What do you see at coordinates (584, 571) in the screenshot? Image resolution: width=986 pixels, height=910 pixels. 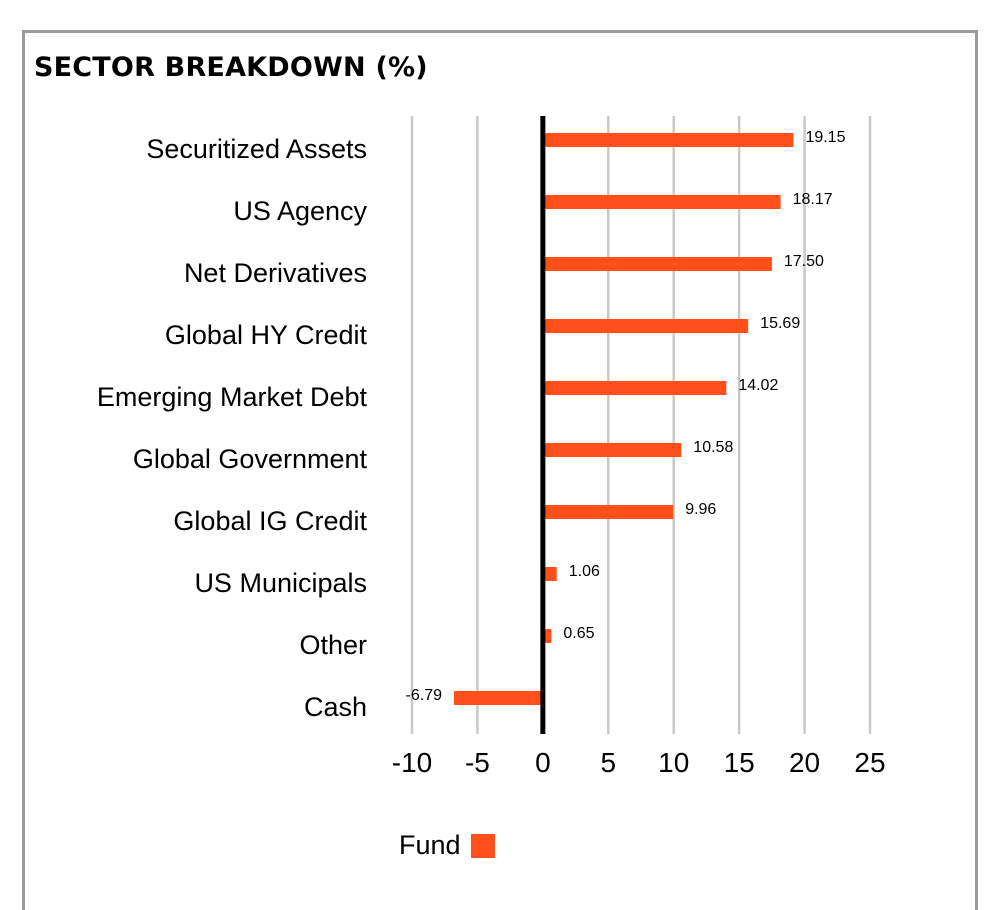 I see `value-label: 1.06` at bounding box center [584, 571].